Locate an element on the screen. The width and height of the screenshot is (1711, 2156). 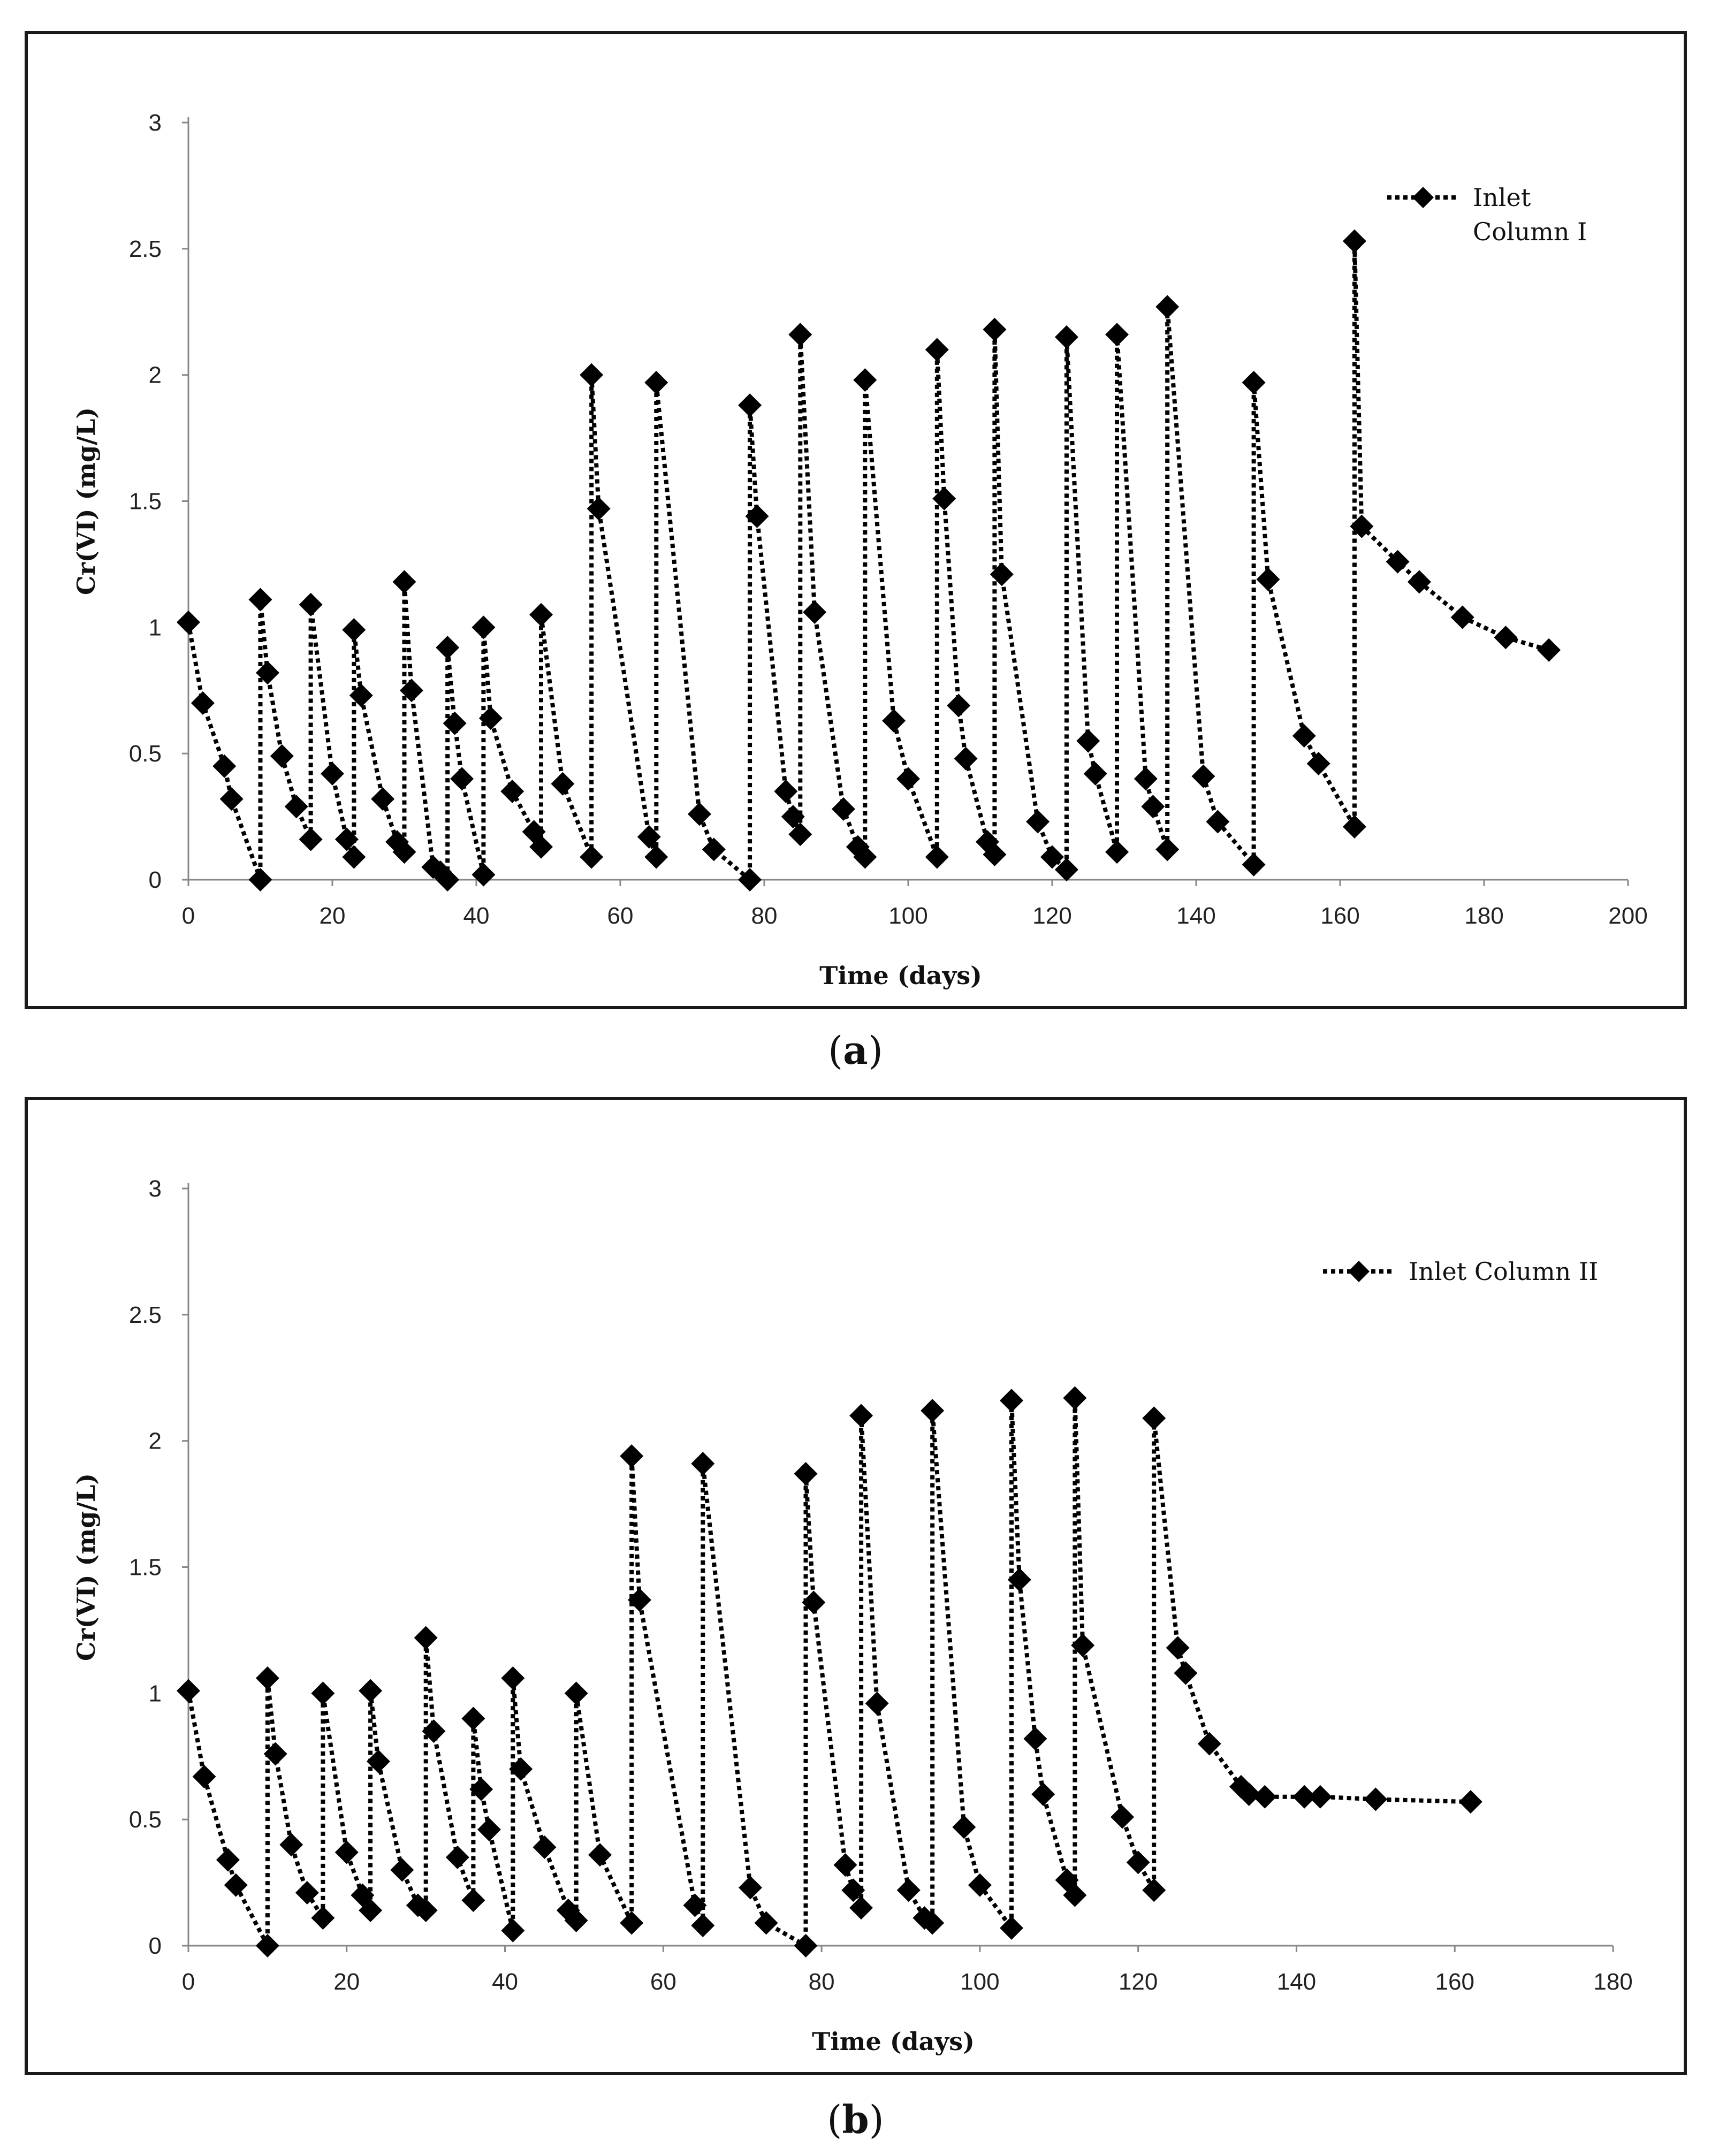
x-tick-label: 20 is located at coordinates (333, 916).